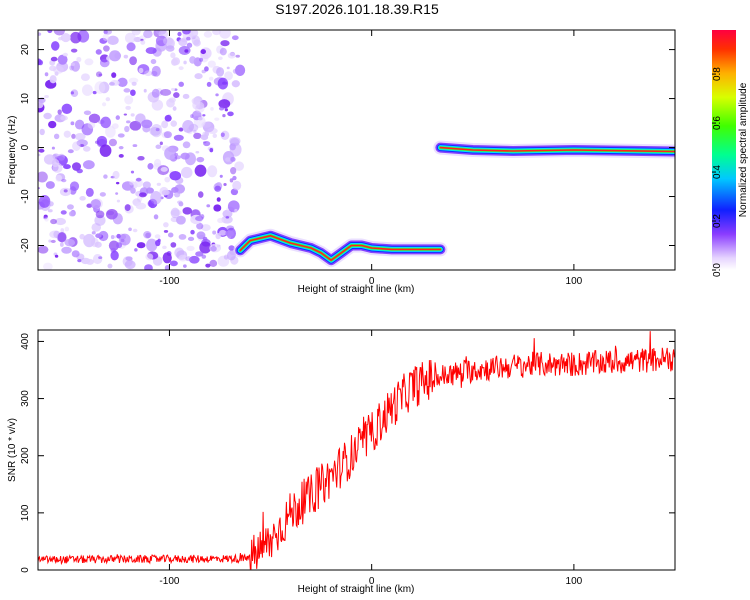  What do you see at coordinates (717, 270) in the screenshot?
I see `colorbar-tick-label: 0.0` at bounding box center [717, 270].